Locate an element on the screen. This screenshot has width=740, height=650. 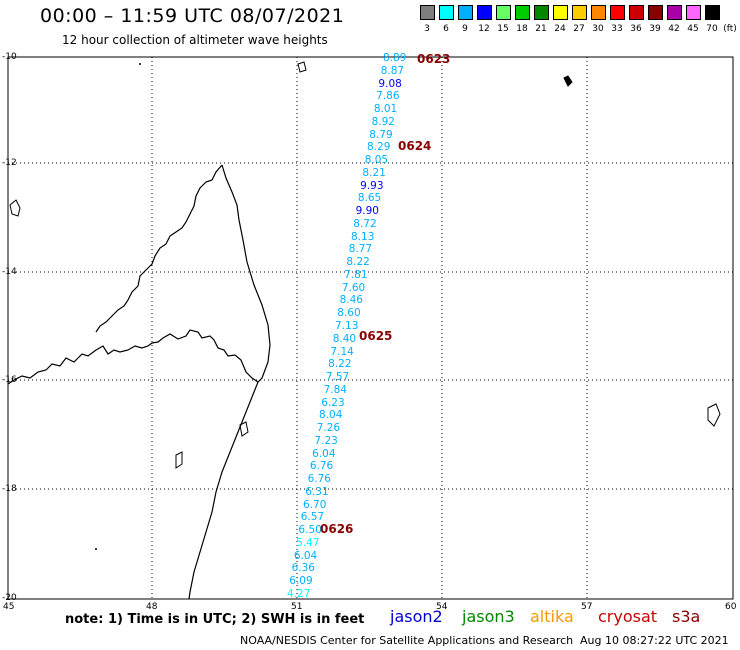
swh-value: 8.89 is located at coordinates (395, 58).